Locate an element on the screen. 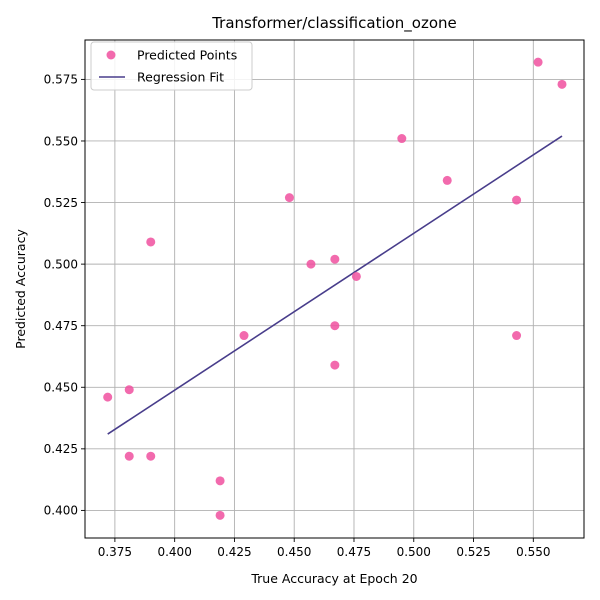 Image resolution: width=600 pixels, height=600 pixels. y-tick-label: 0.450 is located at coordinates (61, 388).